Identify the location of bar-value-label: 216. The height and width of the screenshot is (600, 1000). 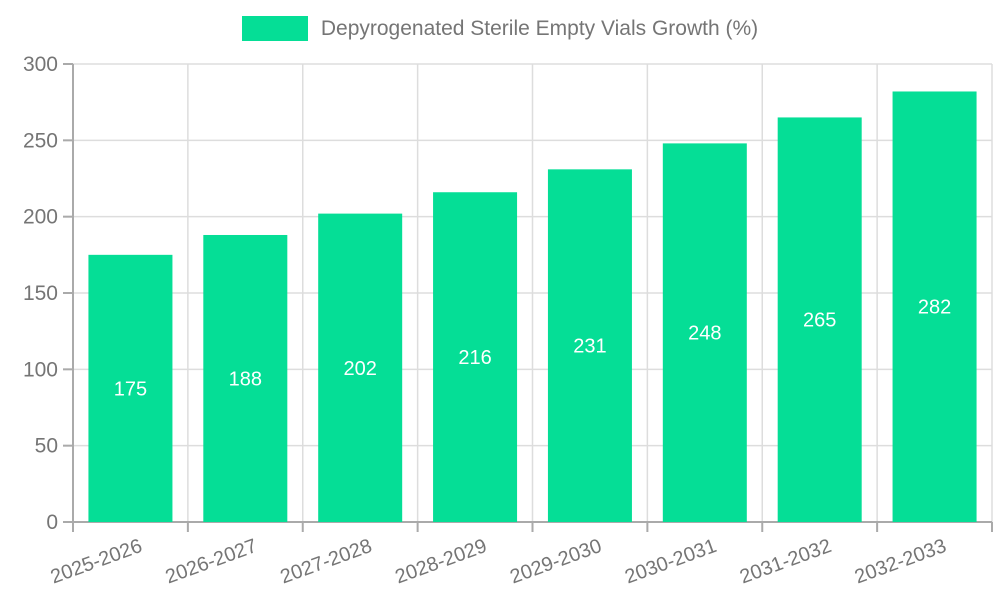
(474, 358).